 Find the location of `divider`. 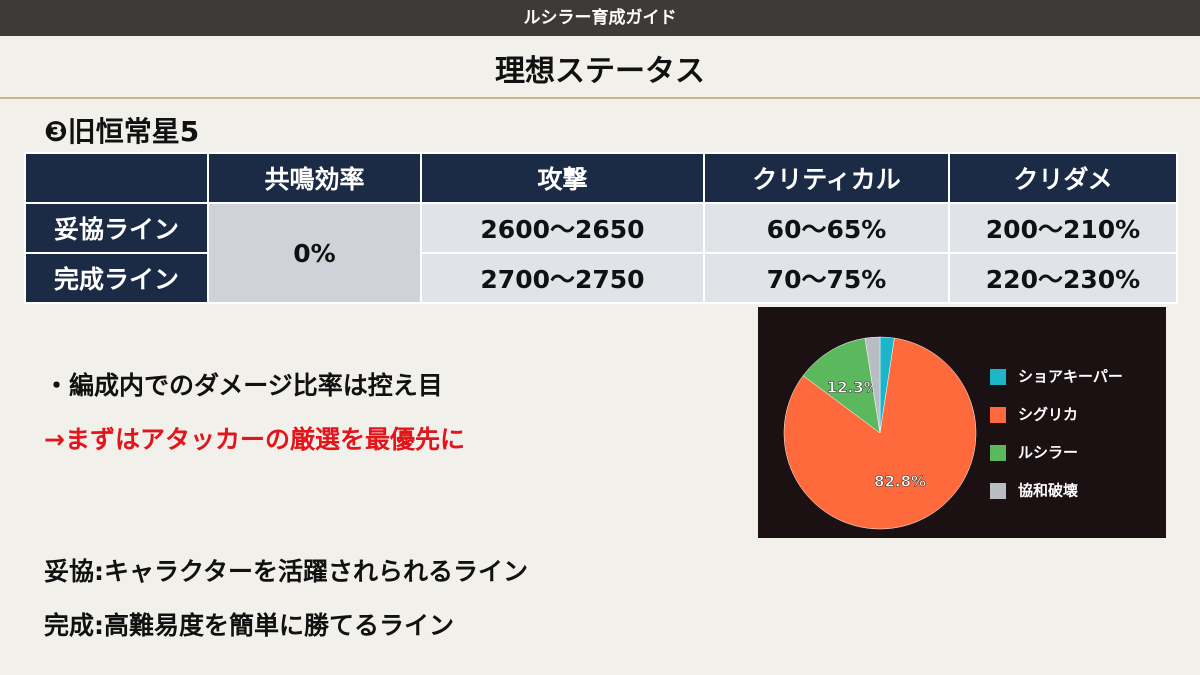

divider is located at coordinates (600, 98).